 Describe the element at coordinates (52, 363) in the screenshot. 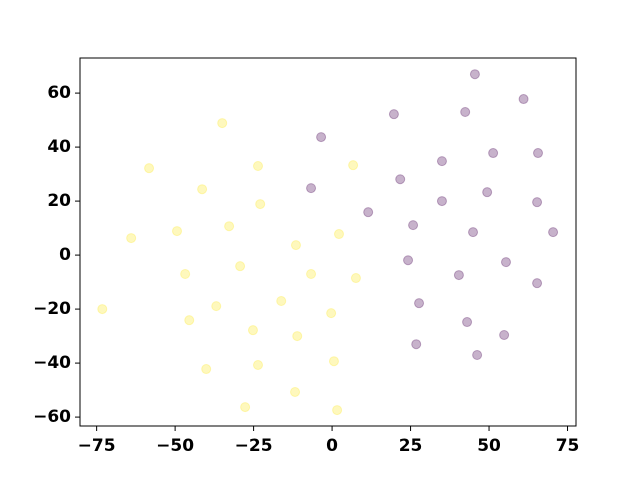

I see `y-tick-label: −40` at that location.